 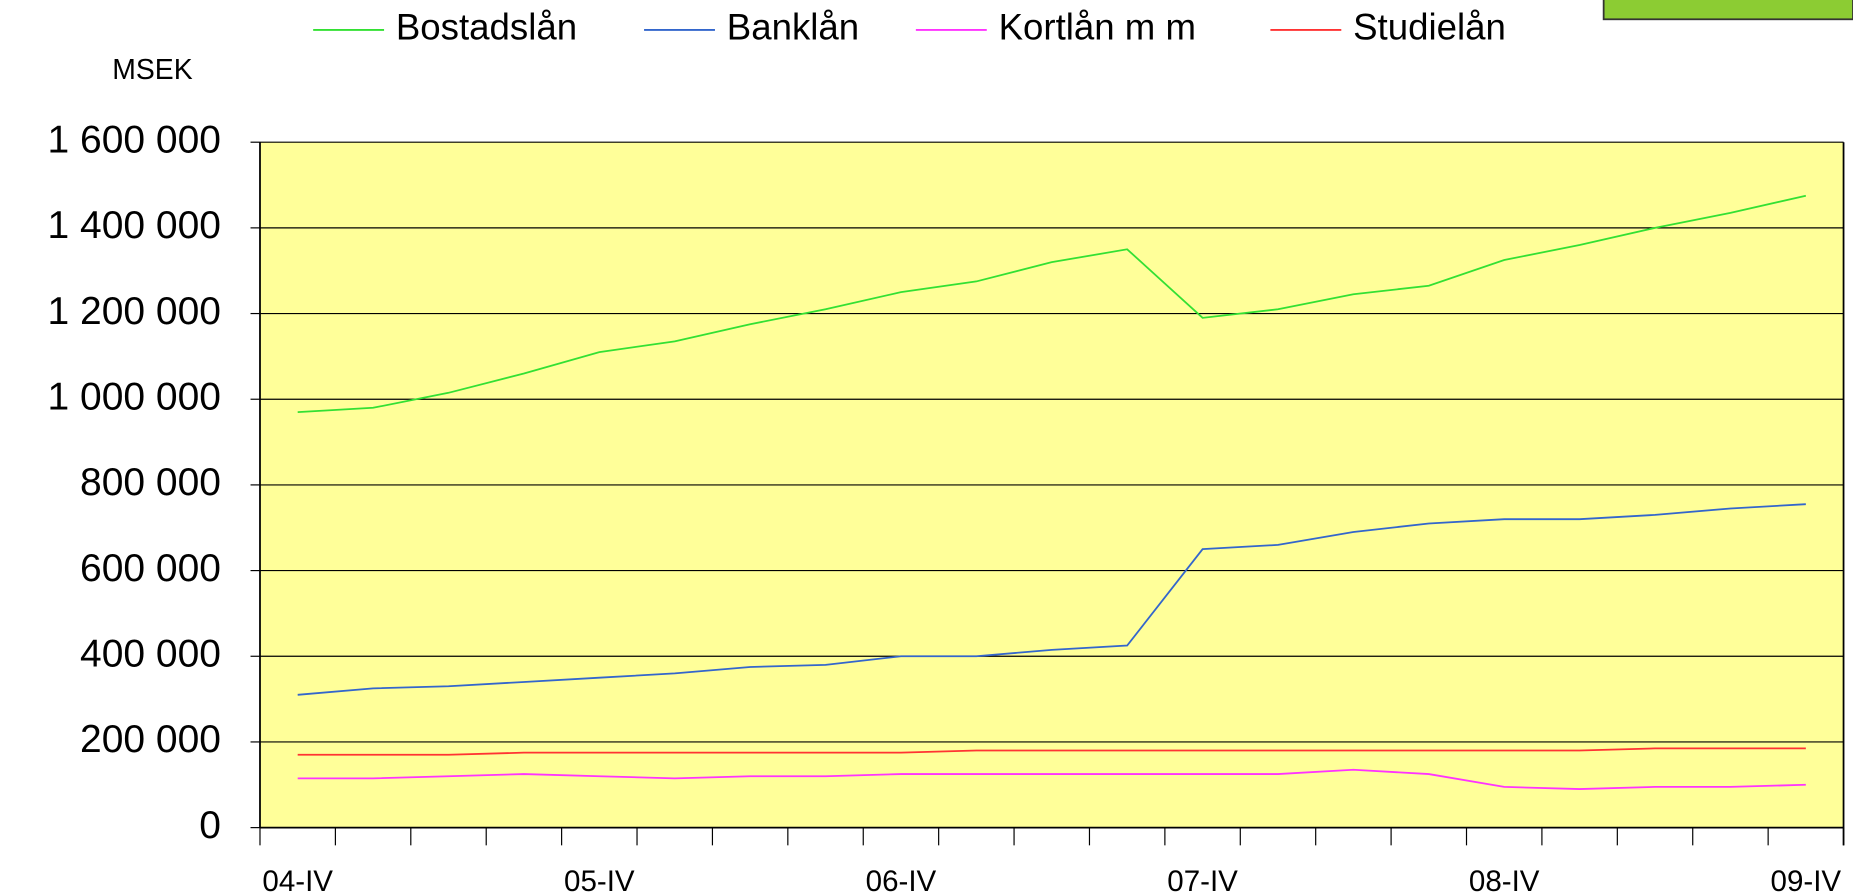 What do you see at coordinates (150, 482) in the screenshot?
I see `y-tick-label: 800 000` at bounding box center [150, 482].